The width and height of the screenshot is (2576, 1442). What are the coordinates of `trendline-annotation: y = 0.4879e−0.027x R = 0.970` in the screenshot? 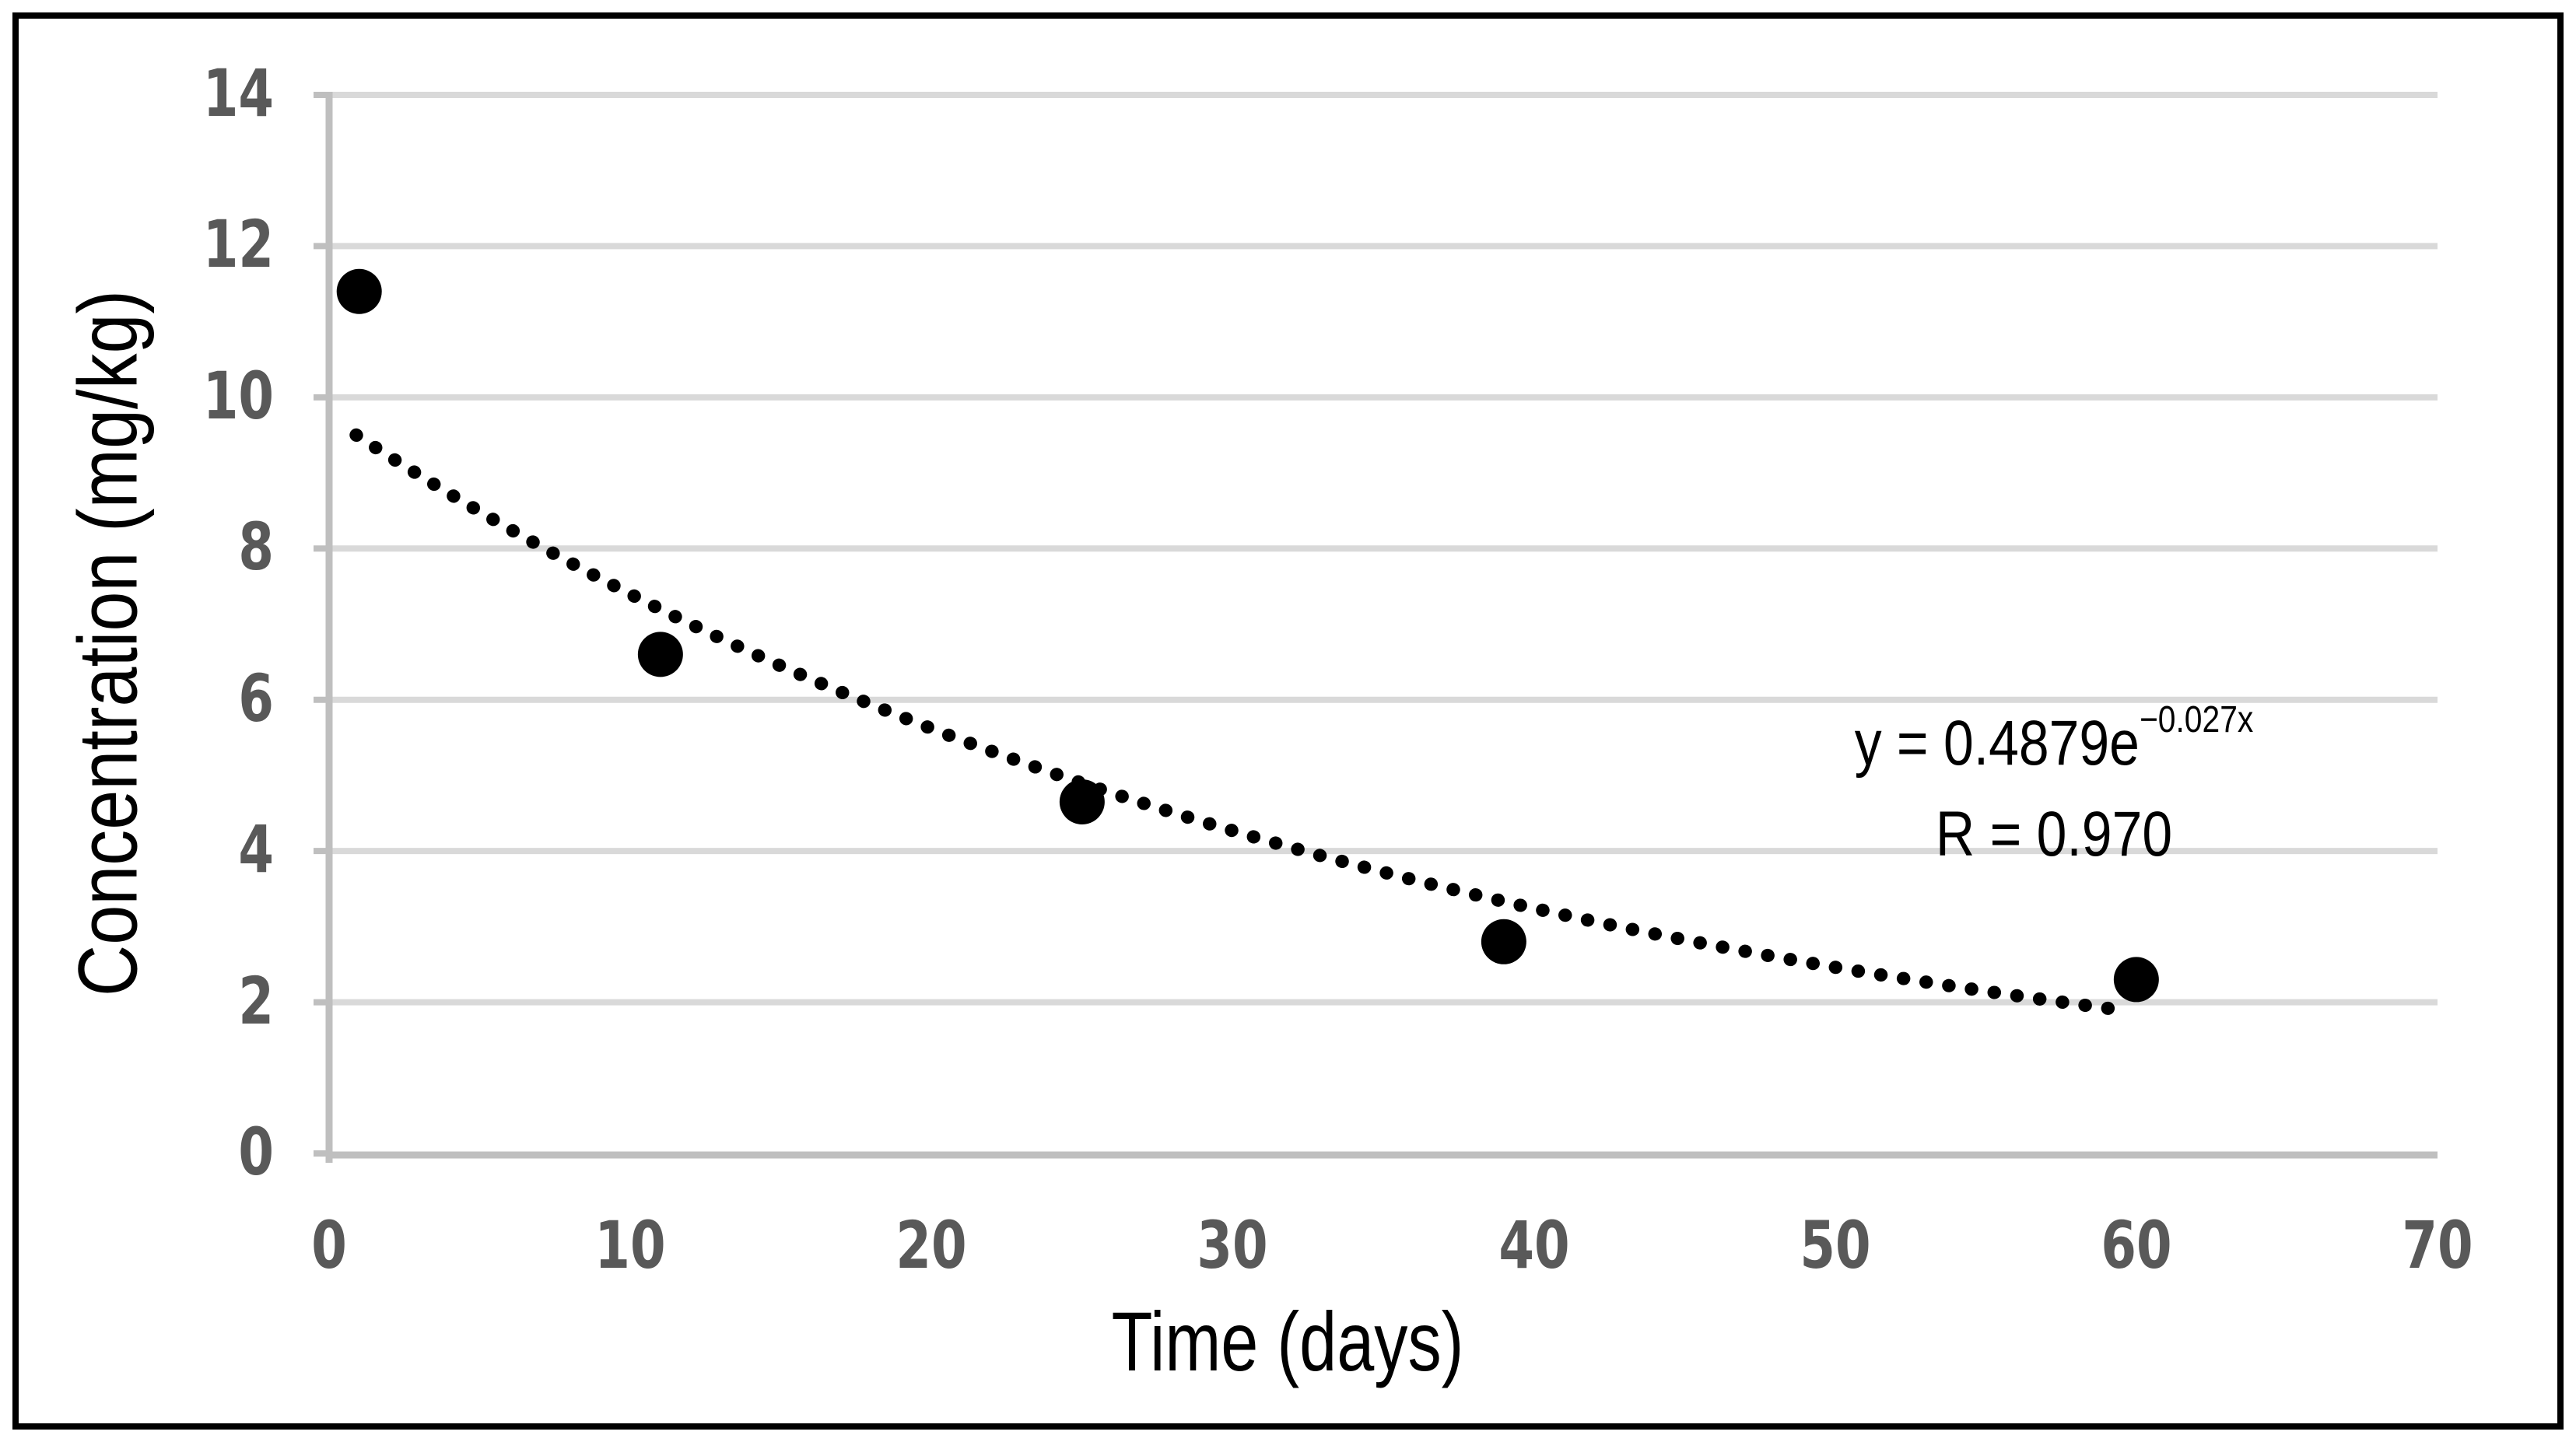 It's located at (2054, 787).